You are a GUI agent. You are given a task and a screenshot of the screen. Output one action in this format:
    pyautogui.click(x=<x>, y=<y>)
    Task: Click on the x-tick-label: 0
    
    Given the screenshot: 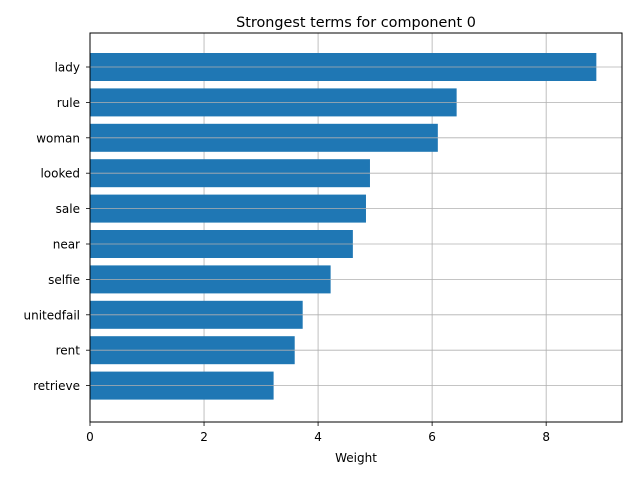 What is the action you would take?
    pyautogui.click(x=90, y=437)
    